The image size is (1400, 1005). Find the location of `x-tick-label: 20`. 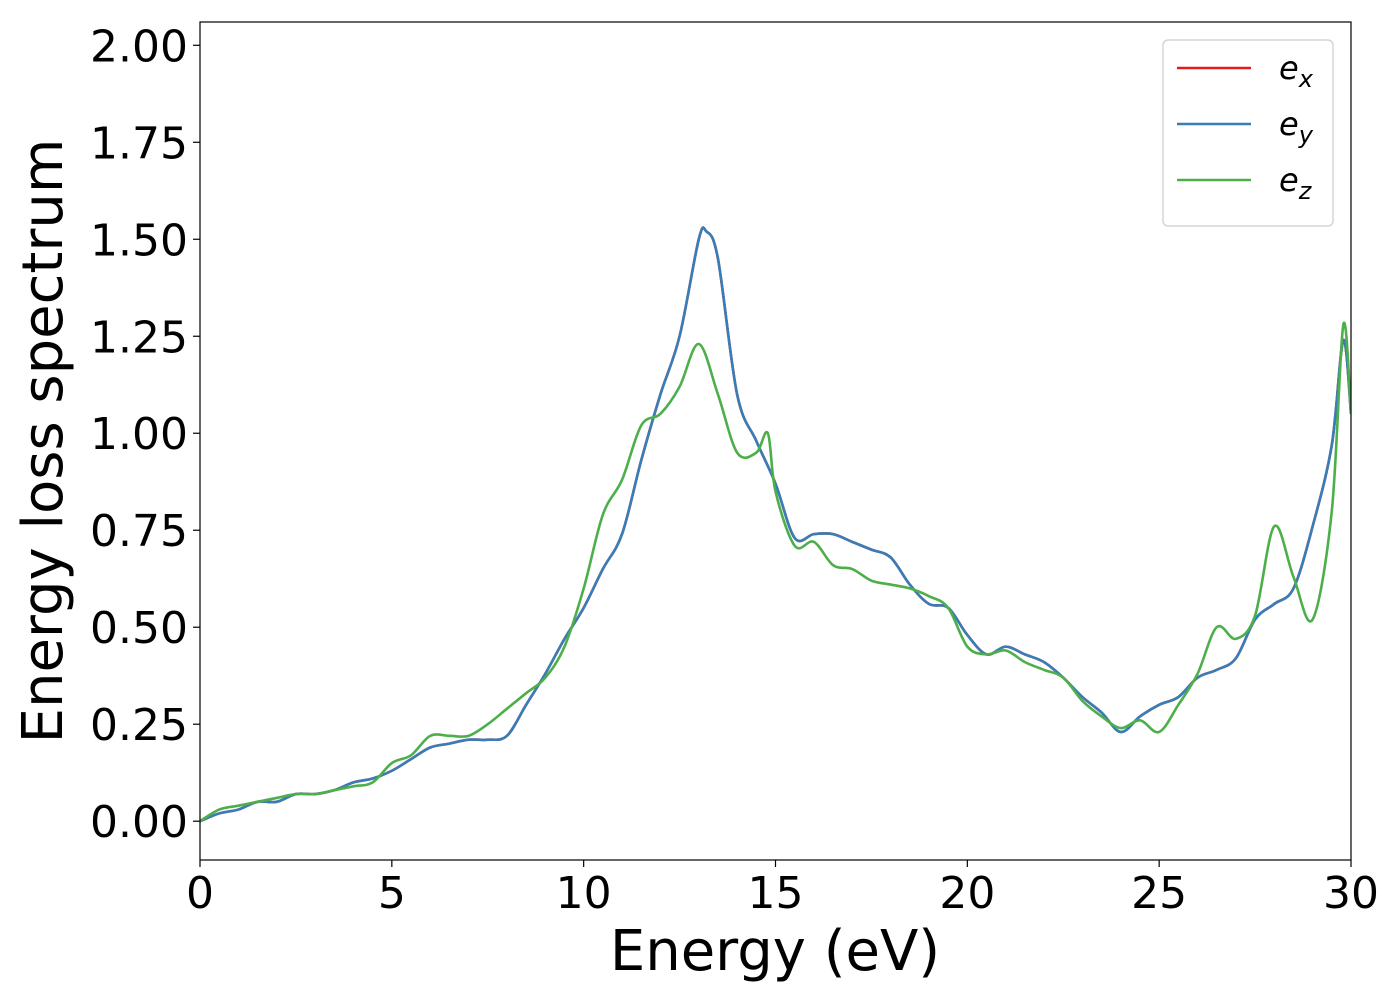

x-tick-label: 20 is located at coordinates (967, 893).